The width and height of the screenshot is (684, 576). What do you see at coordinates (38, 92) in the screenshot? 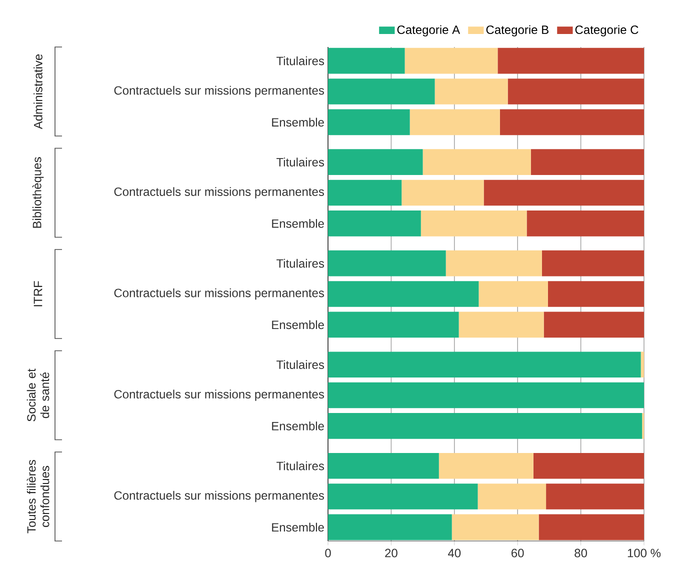
I see `text: Administrative` at bounding box center [38, 92].